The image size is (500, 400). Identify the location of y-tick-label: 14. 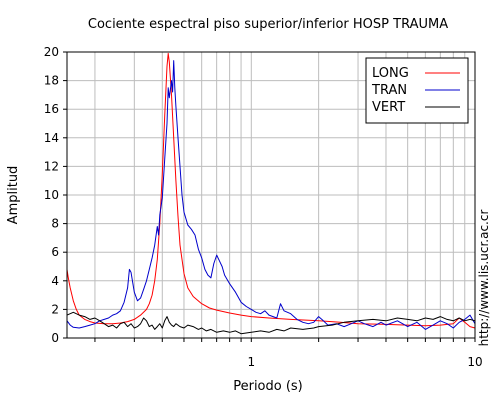
(51, 138).